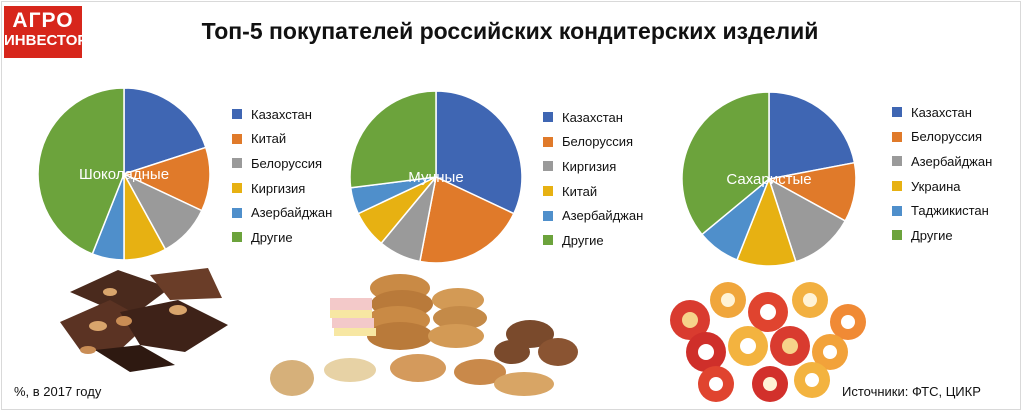  Describe the element at coordinates (144, 320) in the screenshot. I see `chocolate-image` at that location.